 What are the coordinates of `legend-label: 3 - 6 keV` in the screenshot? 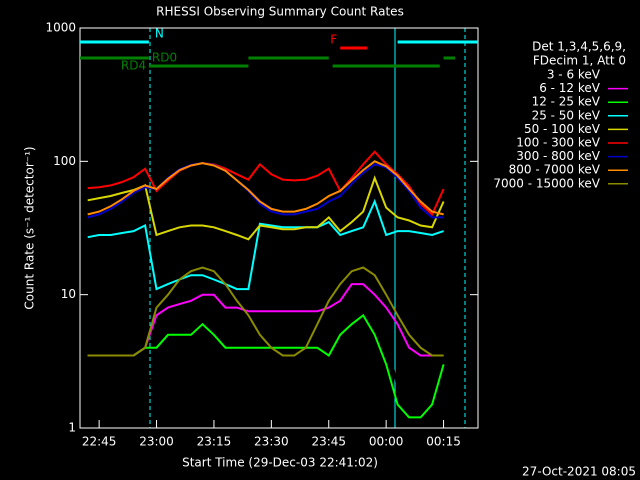 It's located at (574, 75).